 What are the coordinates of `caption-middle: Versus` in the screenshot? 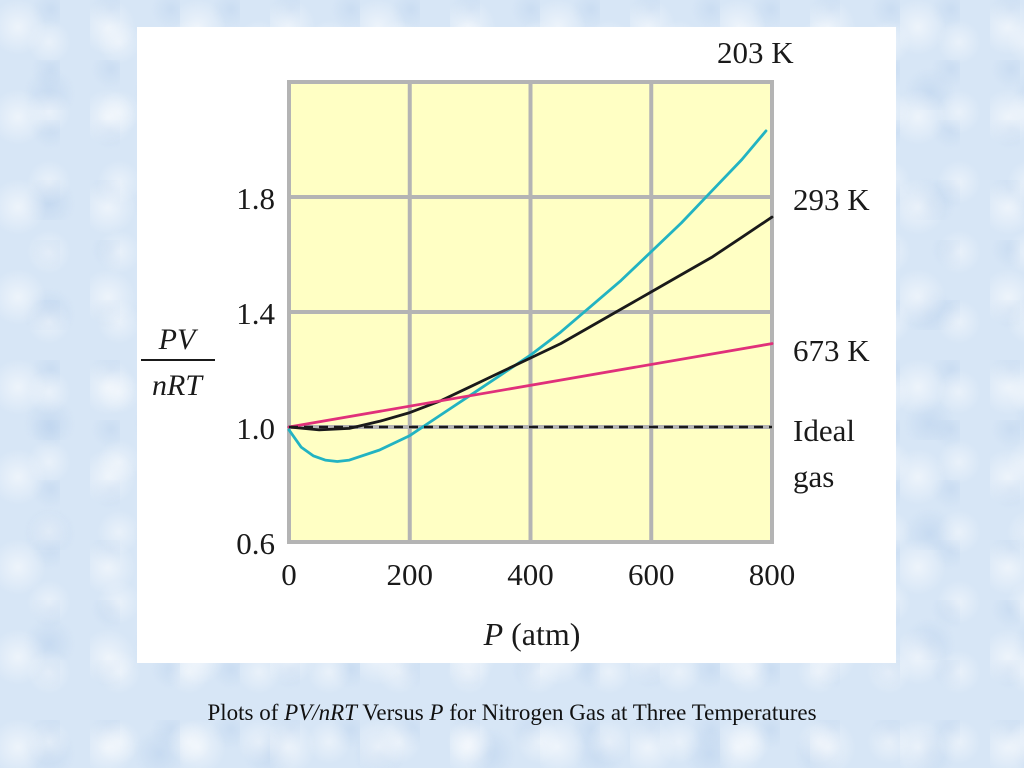 It's located at (393, 712).